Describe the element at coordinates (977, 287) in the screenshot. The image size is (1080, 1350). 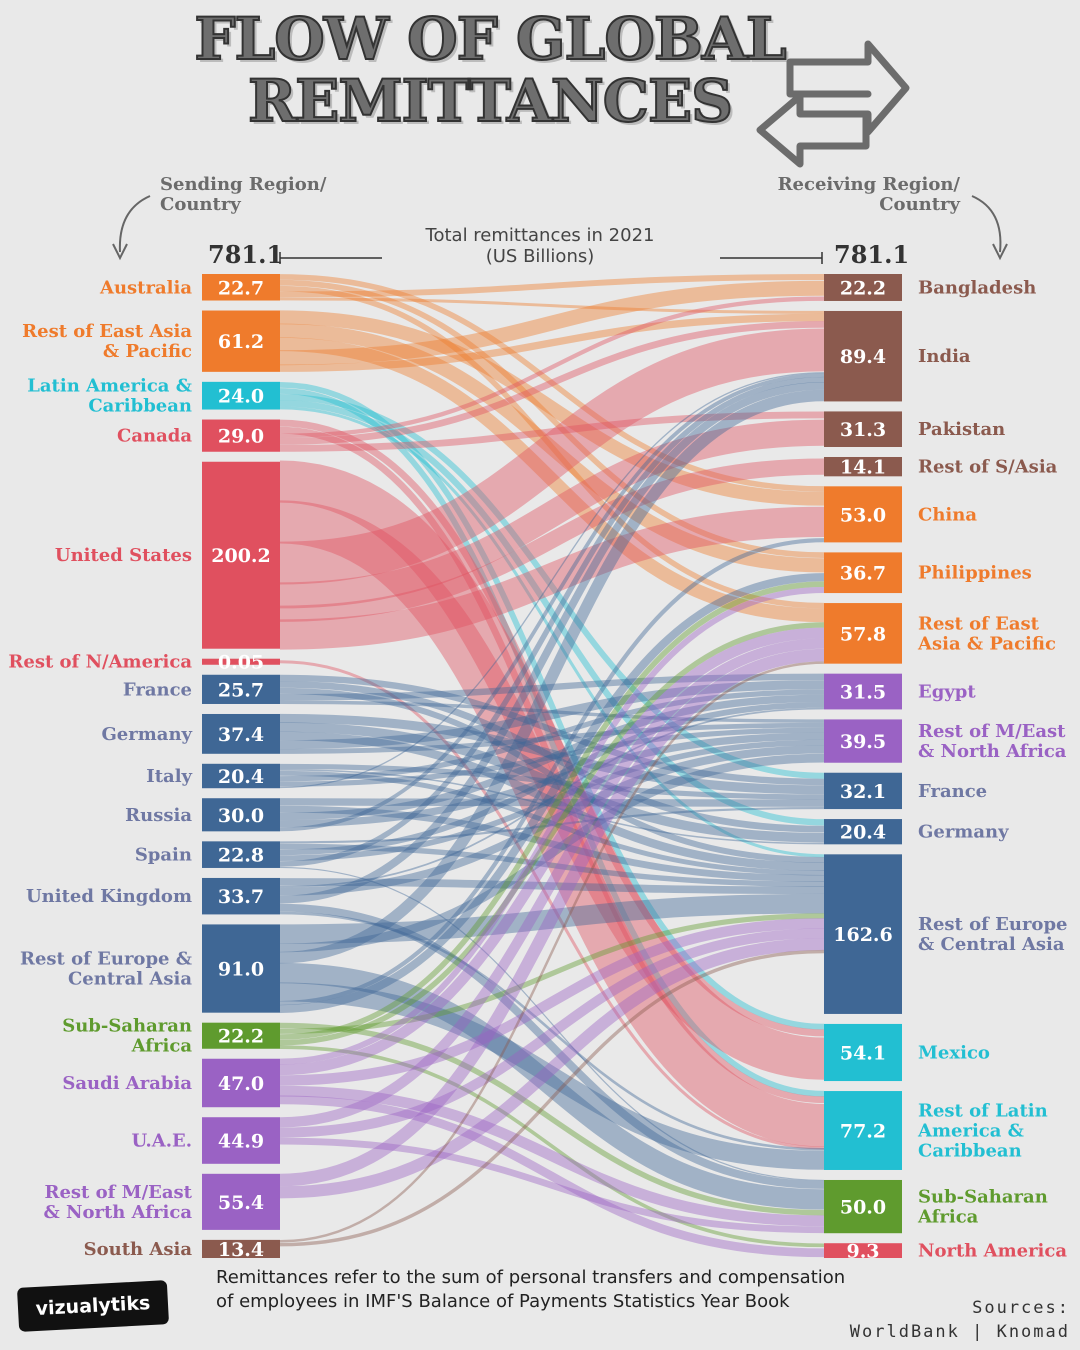
I see `target-name-label: Bangladesh` at that location.